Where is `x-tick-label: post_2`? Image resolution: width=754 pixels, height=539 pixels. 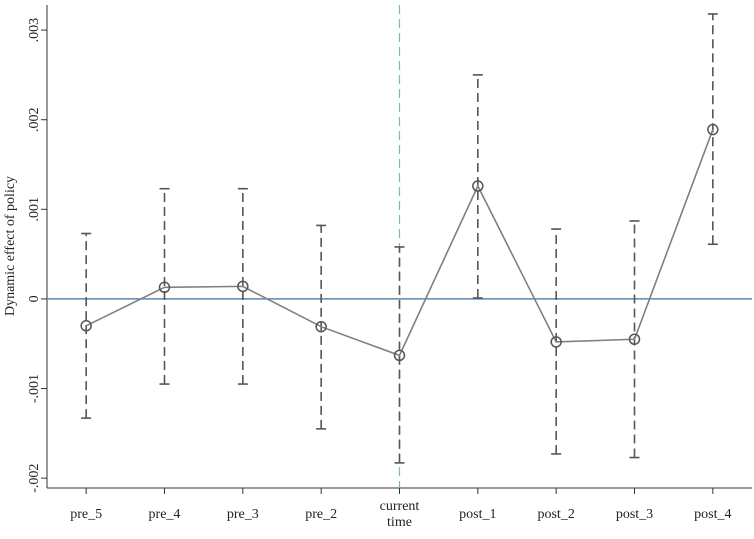 x-tick-label: post_2 is located at coordinates (555, 514).